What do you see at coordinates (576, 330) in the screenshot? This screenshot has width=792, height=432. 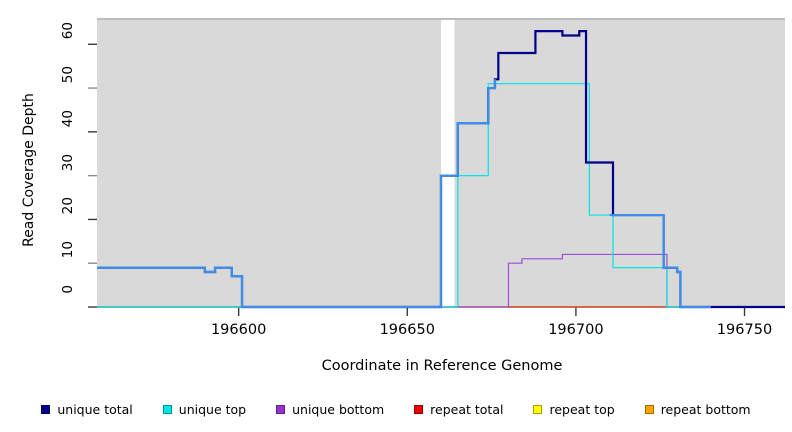 I see `x-tick-label-196700: 196700` at bounding box center [576, 330].